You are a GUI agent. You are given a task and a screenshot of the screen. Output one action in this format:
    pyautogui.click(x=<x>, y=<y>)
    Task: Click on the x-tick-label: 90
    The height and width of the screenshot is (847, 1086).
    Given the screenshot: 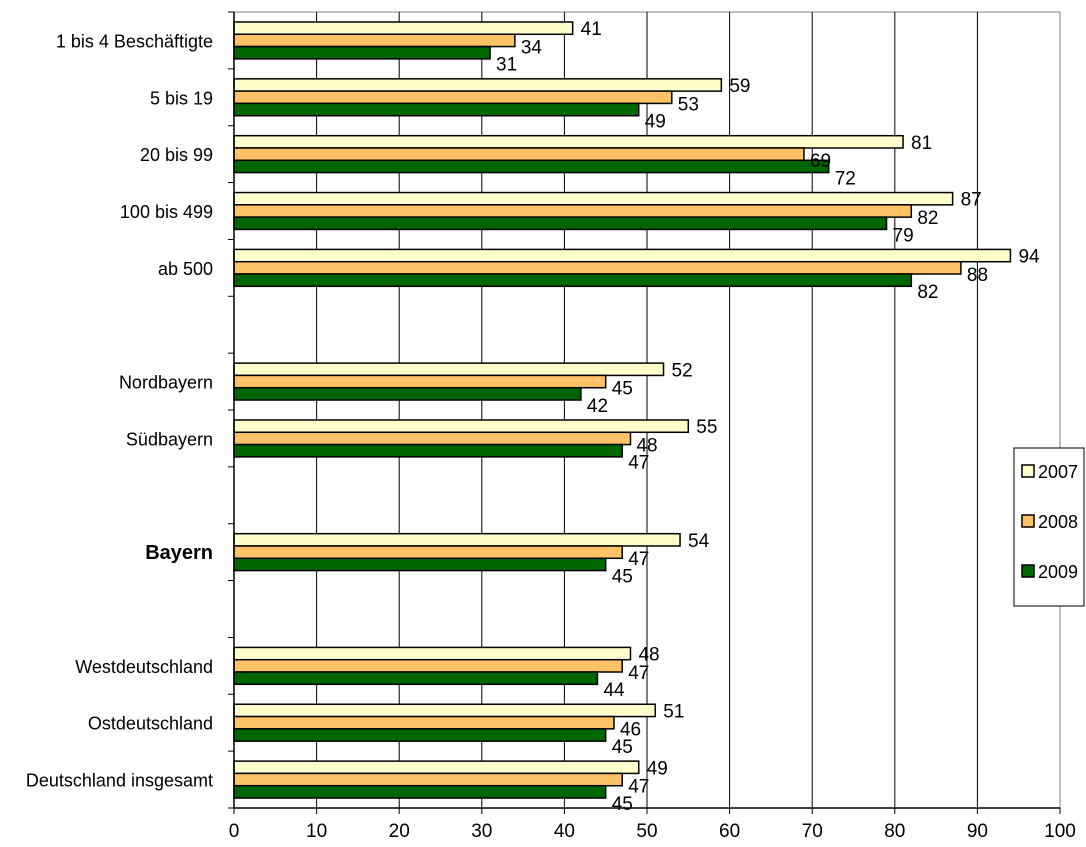 What is the action you would take?
    pyautogui.click(x=977, y=831)
    